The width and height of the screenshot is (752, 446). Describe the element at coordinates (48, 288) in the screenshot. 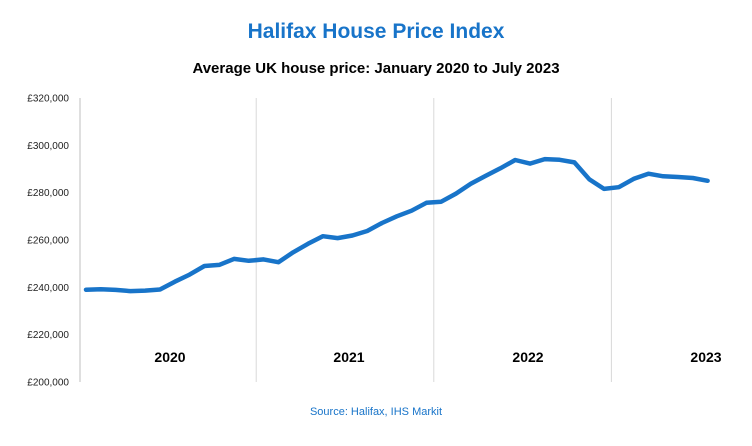

I see `y-tick-label: £240,000` at that location.